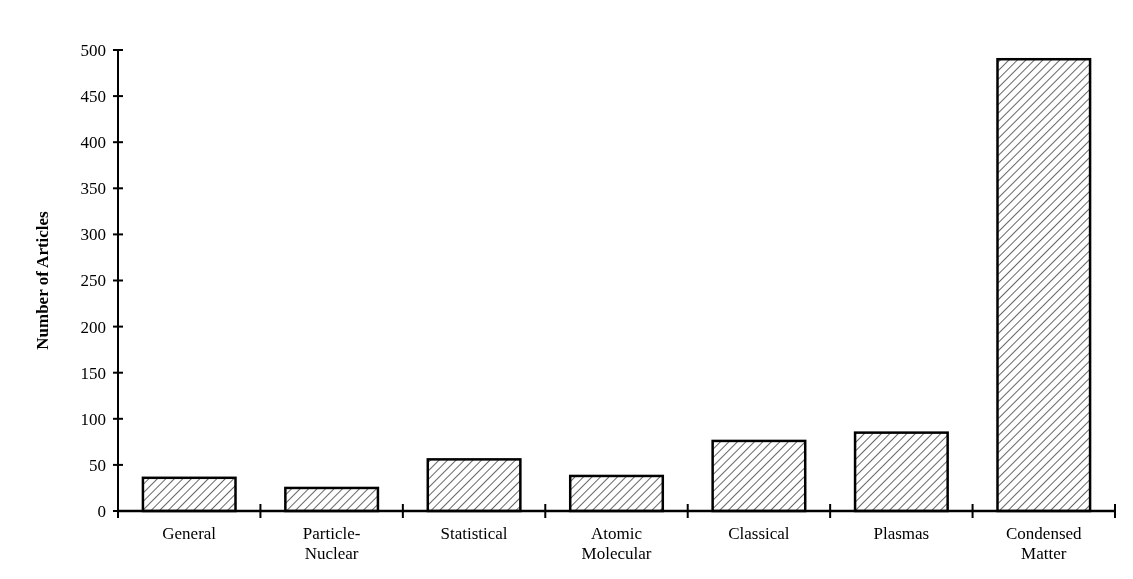 This screenshot has height=579, width=1133. What do you see at coordinates (101, 511) in the screenshot?
I see `y-tick-label: 0` at bounding box center [101, 511].